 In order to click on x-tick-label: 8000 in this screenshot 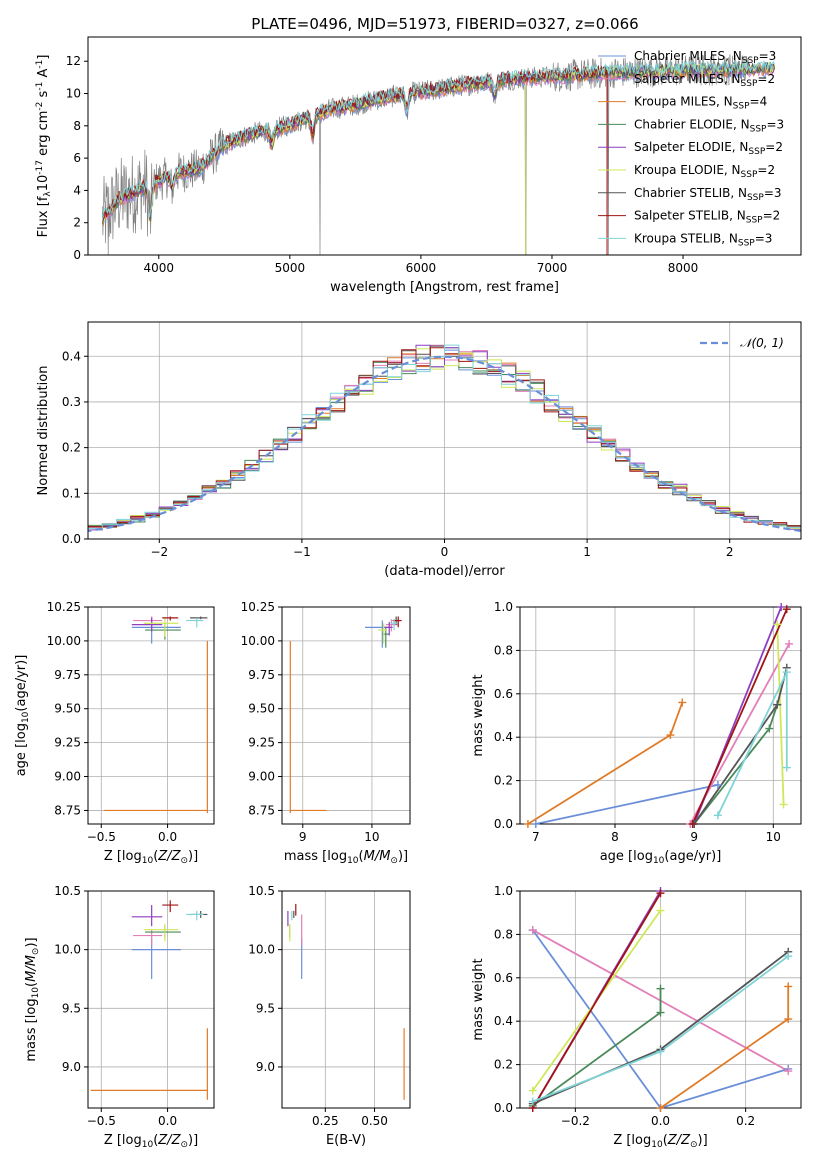, I will do `click(683, 268)`.